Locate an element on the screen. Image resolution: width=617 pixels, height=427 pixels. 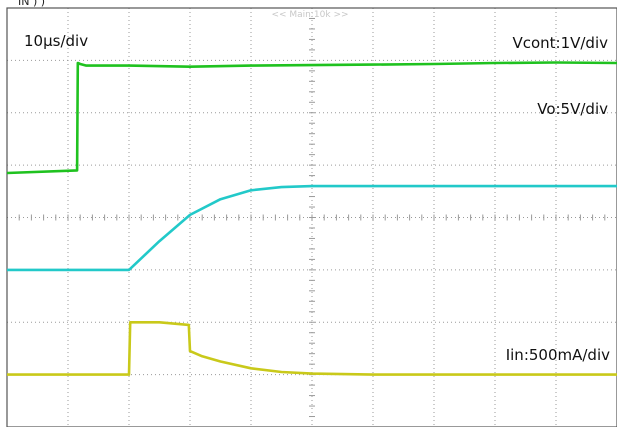
series-label-vo: Vo:5V/div is located at coordinates (572, 109).